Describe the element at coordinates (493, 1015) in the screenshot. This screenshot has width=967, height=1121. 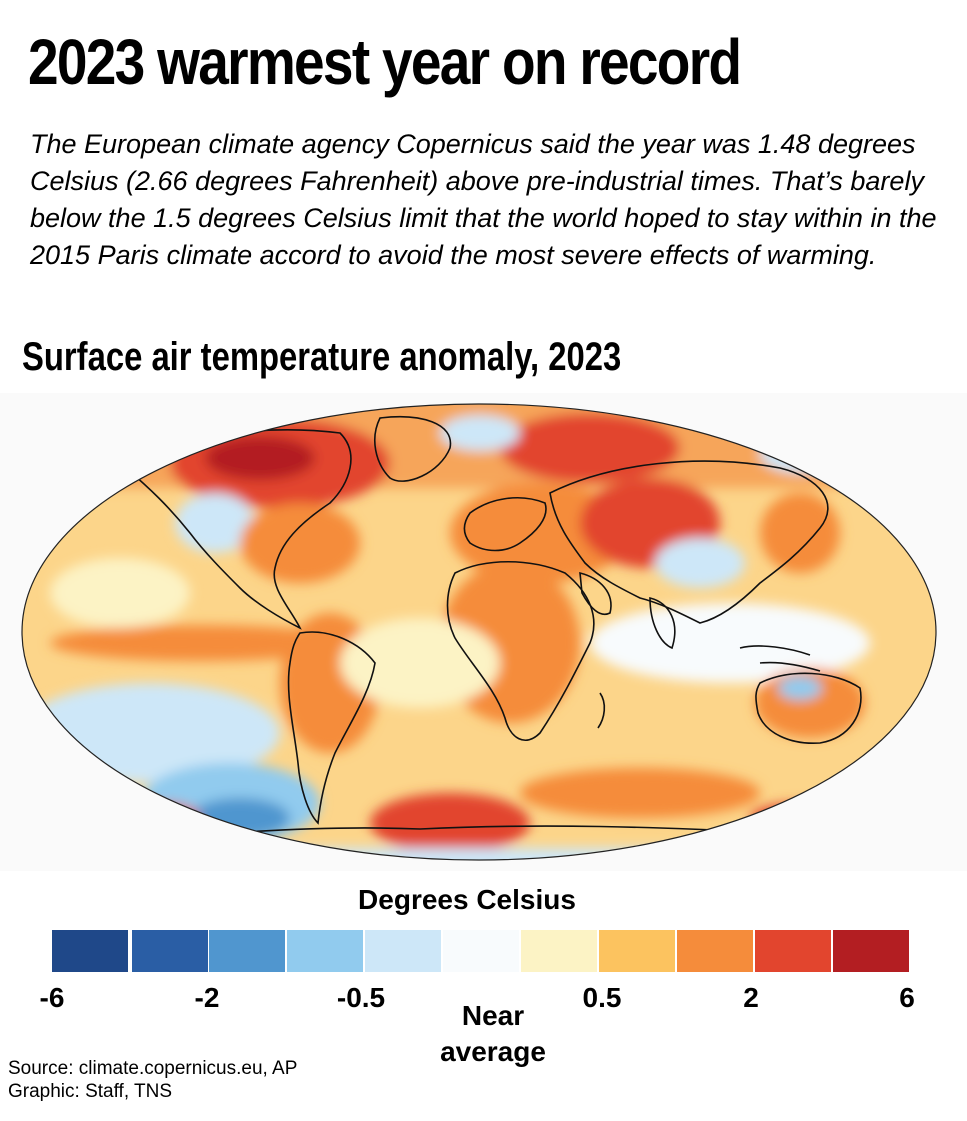
I see `near-average-line1: Near` at that location.